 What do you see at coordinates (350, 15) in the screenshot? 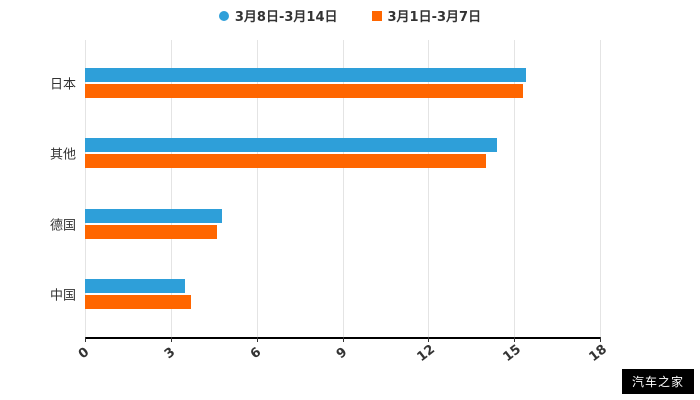
I see `legend: 3月8日-3月14日 3月1日-3月7日` at bounding box center [350, 15].